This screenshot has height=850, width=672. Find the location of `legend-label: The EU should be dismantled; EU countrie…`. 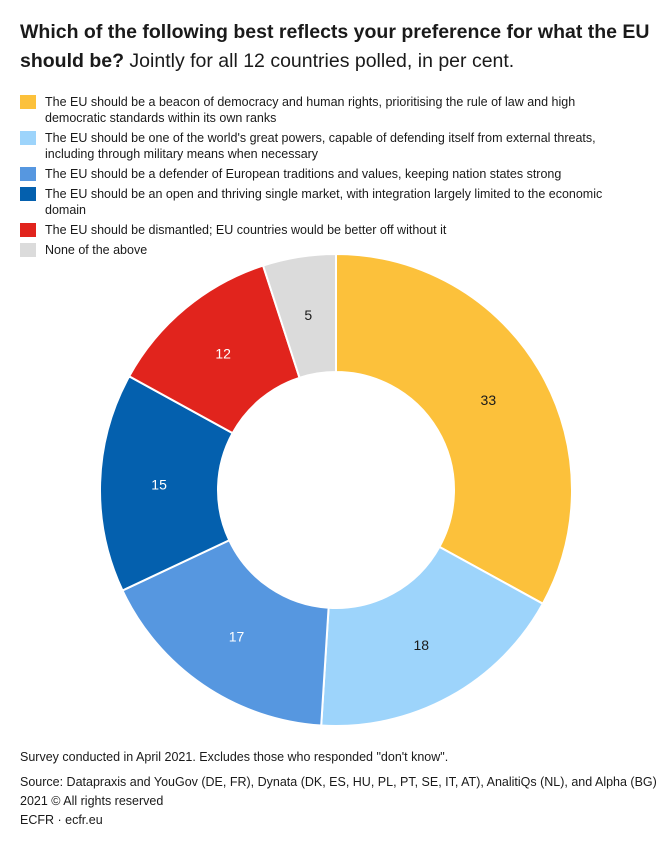

legend-label: The EU should be dismantled; EU countrie… is located at coordinates (246, 230).